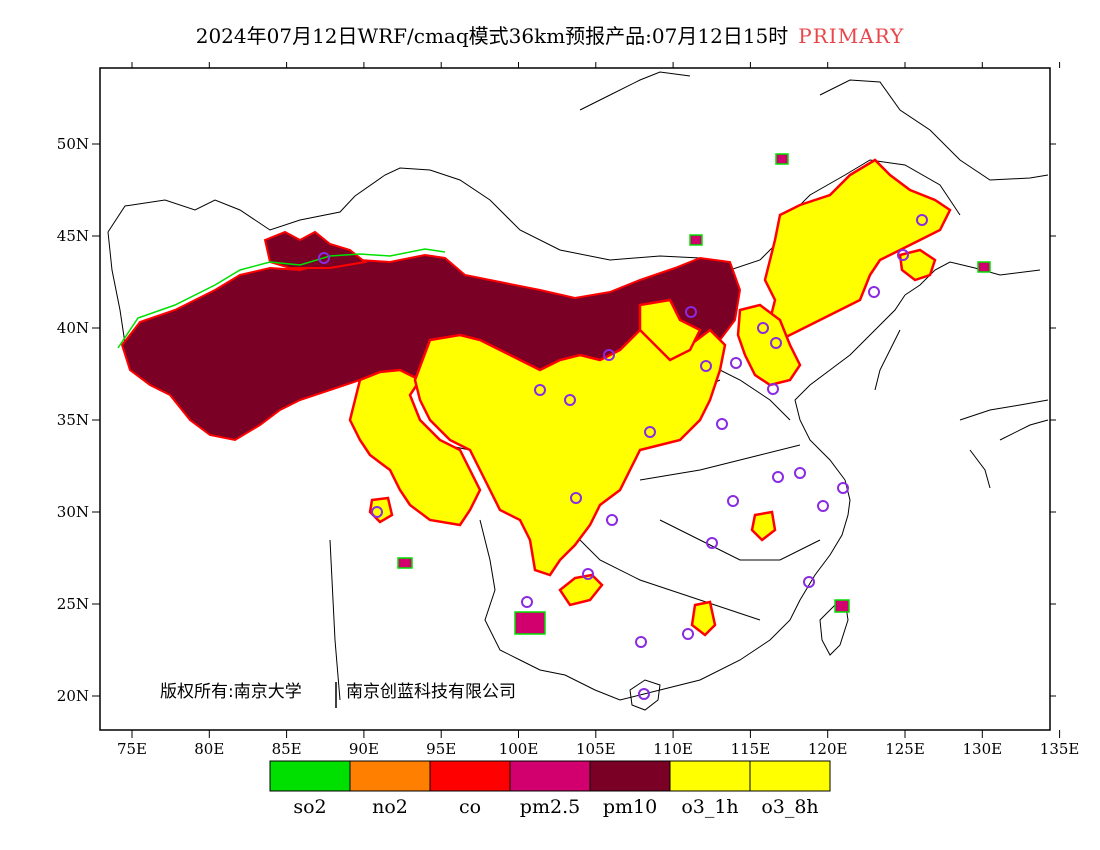 The height and width of the screenshot is (850, 1100). What do you see at coordinates (470, 776) in the screenshot?
I see `legend-swatch-co` at bounding box center [470, 776].